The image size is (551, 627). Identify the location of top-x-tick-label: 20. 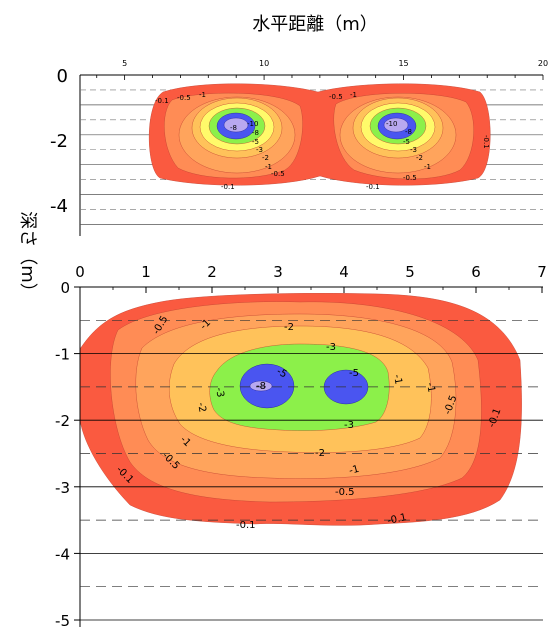
(543, 63).